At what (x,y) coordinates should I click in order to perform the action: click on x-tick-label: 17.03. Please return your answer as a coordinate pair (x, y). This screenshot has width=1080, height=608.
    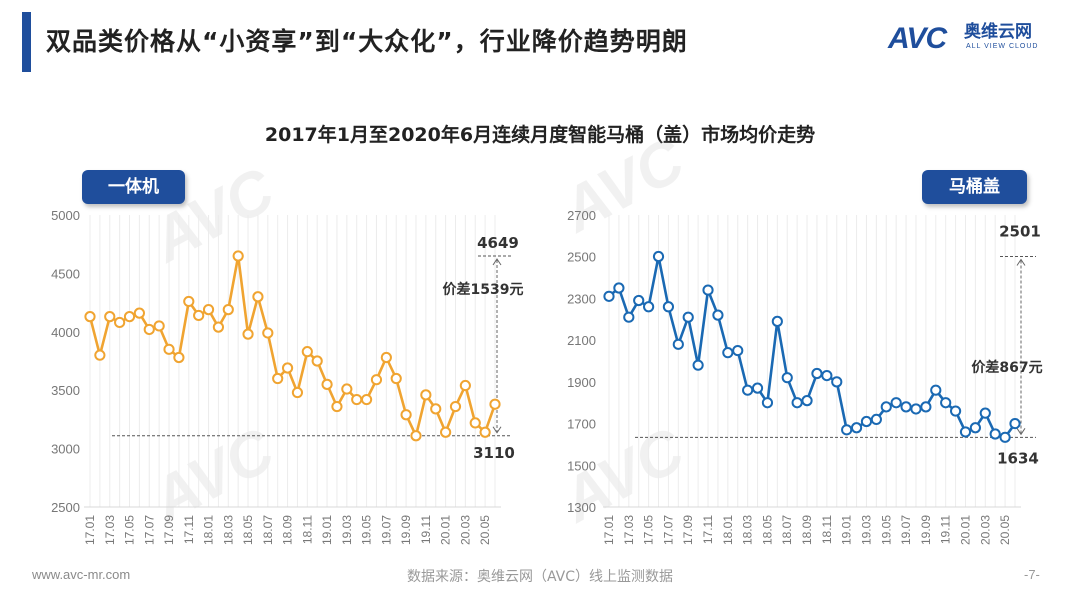
    Looking at the image, I should click on (110, 530).